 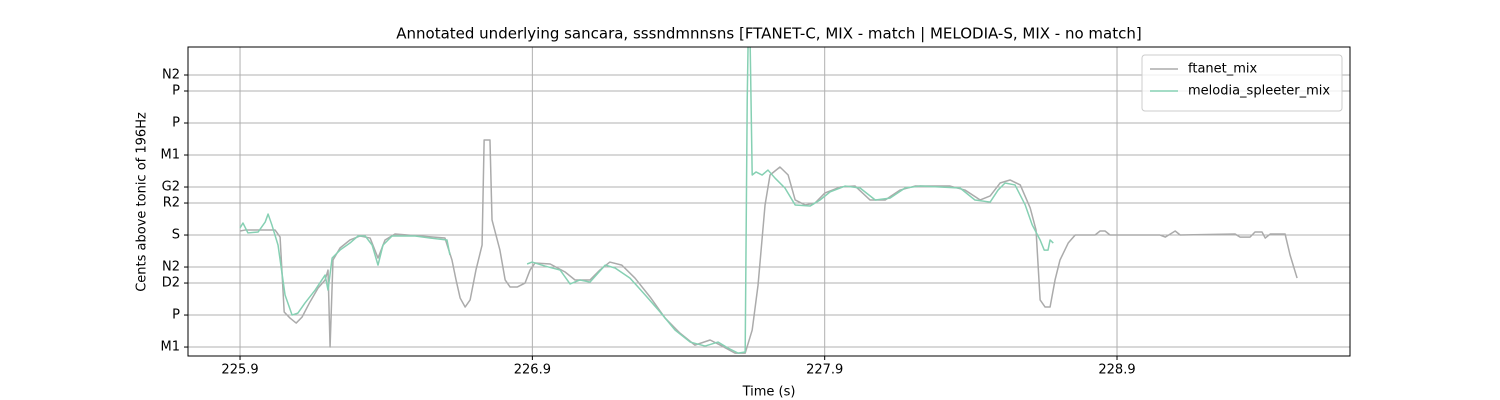 What do you see at coordinates (171, 187) in the screenshot?
I see `y-tick-label: G2` at bounding box center [171, 187].